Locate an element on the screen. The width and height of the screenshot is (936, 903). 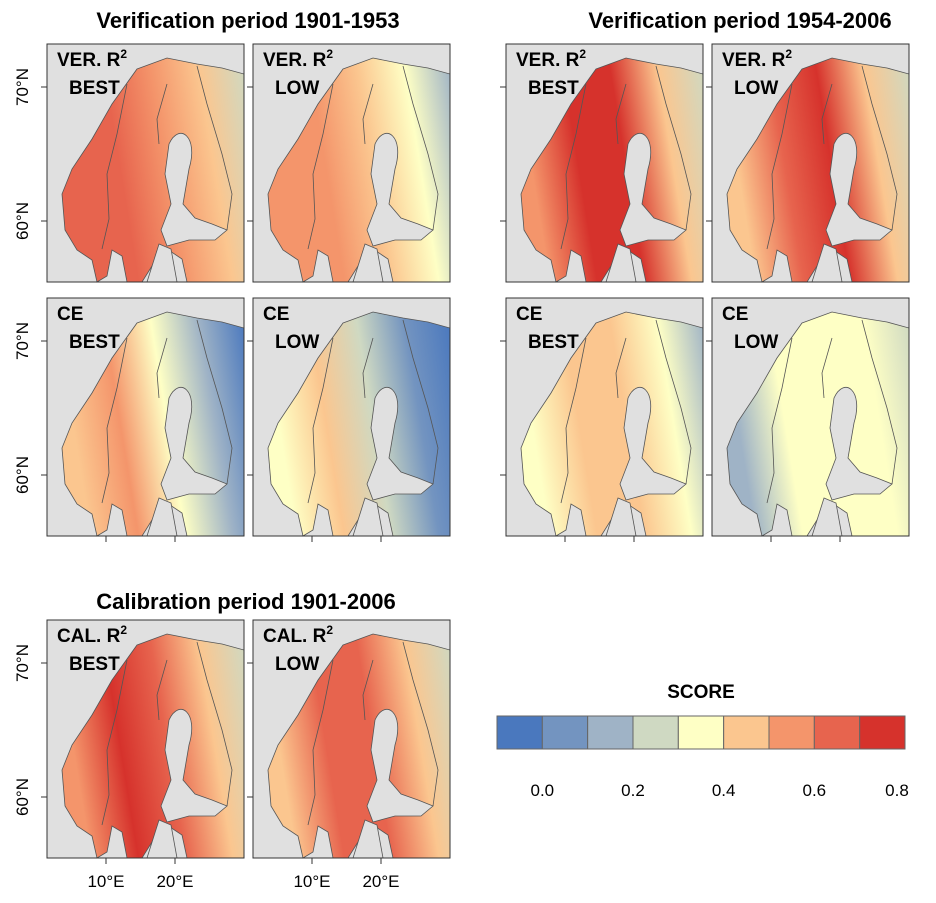
legend-title: SCORE is located at coordinates (701, 692).